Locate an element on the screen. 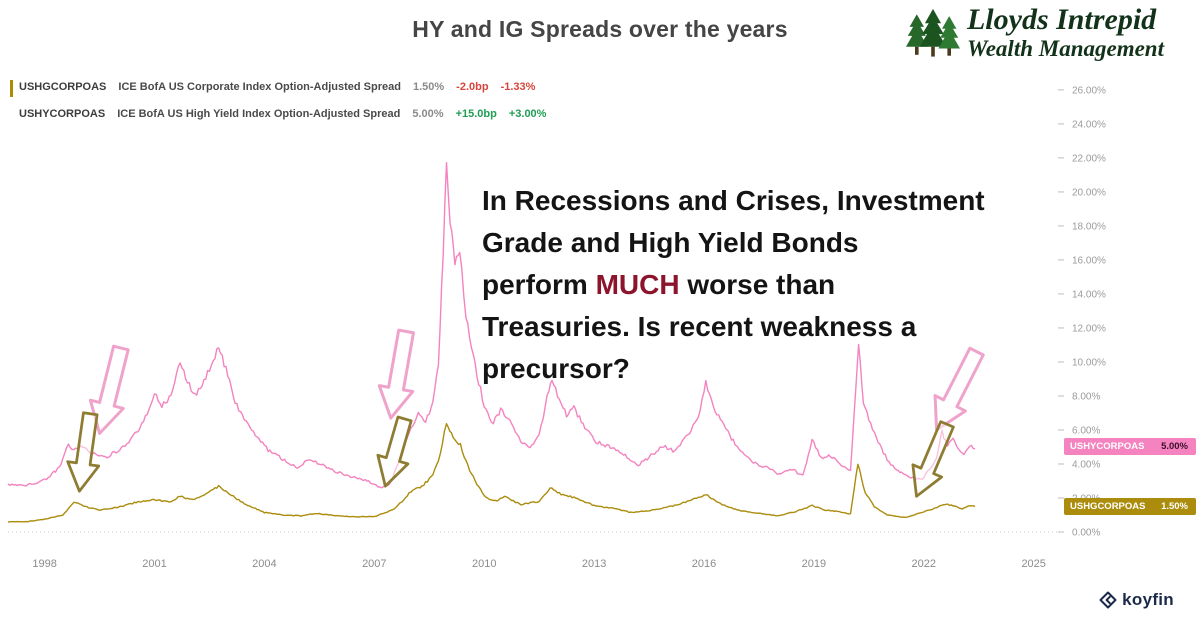 This screenshot has height=620, width=1200. y-tick-label: 0.00% is located at coordinates (1086, 533).